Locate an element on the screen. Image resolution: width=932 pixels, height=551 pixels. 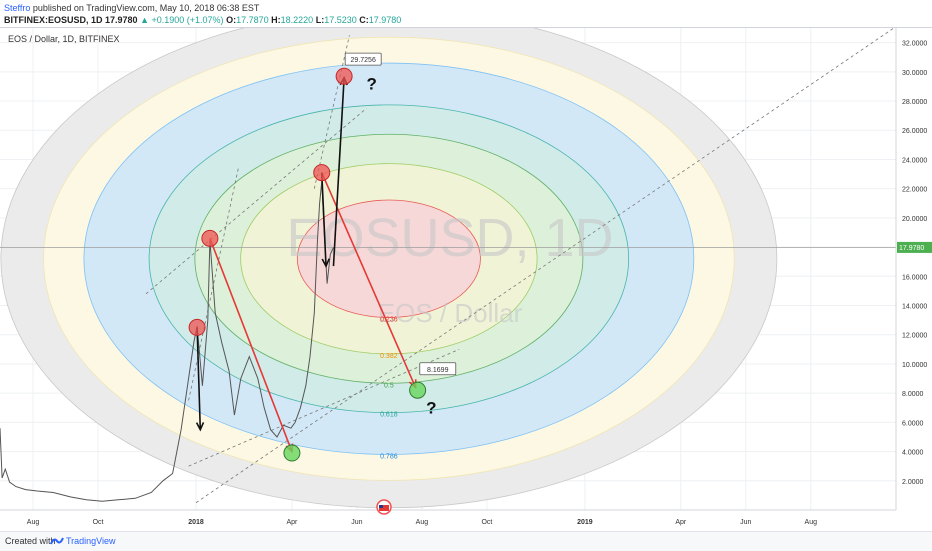
price-change: ▲ +0.1900 (+1.07%) is located at coordinates (182, 20).